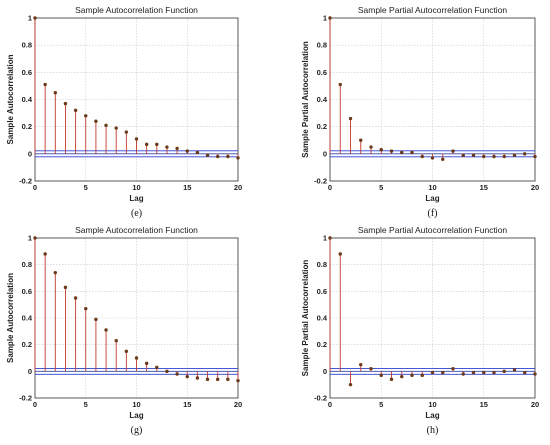  I want to click on panel-caption: (g), so click(137, 430).